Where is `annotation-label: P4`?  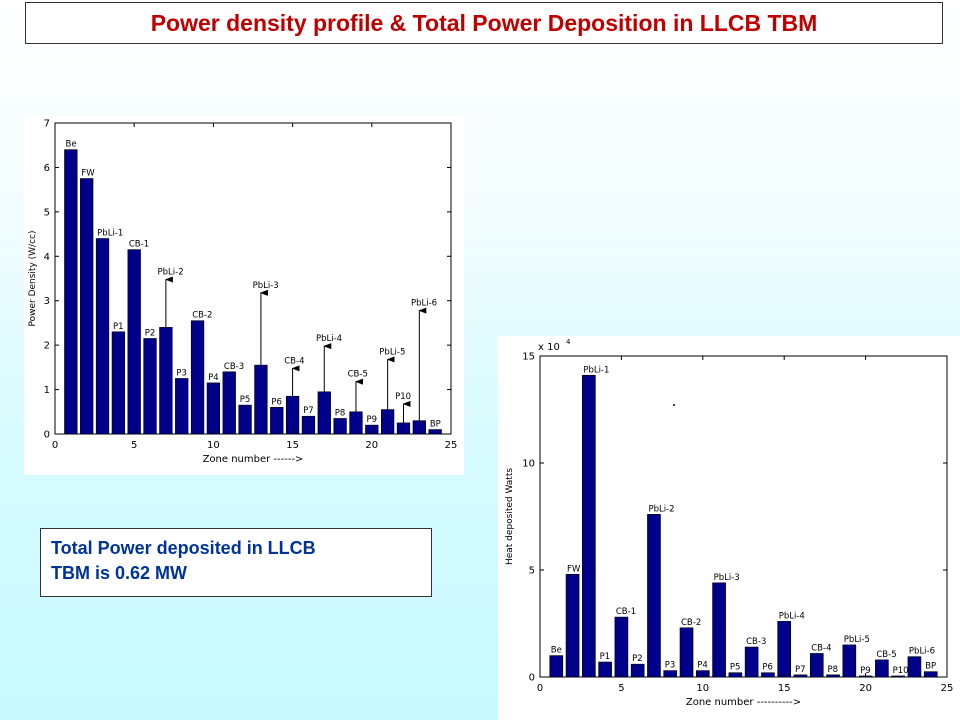 annotation-label: P4 is located at coordinates (213, 378).